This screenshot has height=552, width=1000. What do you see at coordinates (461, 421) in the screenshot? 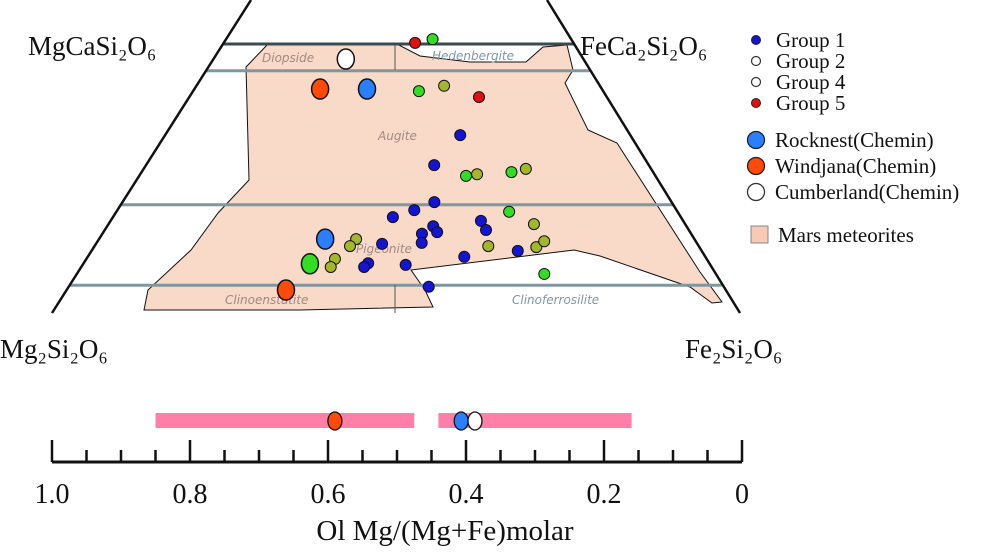
I see `olivine-point-rocknest` at bounding box center [461, 421].